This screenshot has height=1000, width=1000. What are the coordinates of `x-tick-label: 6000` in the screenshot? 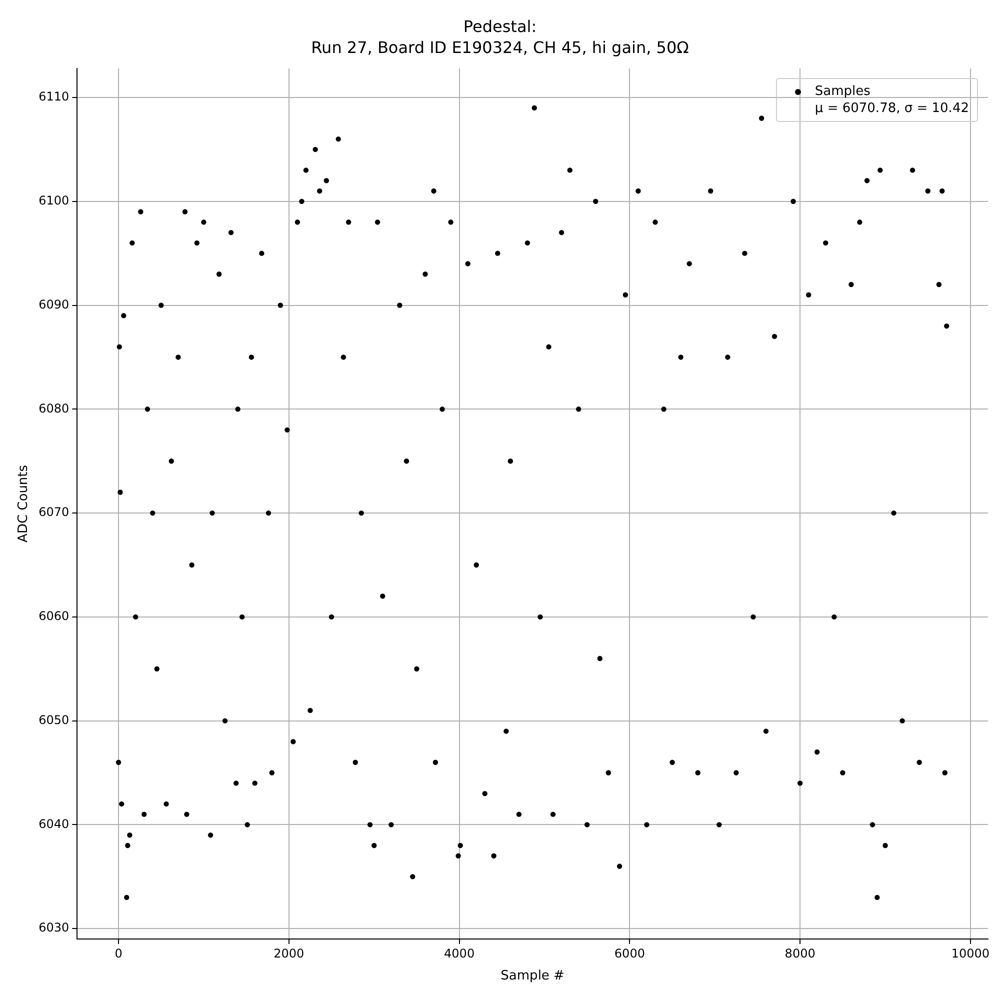 It's located at (629, 953).